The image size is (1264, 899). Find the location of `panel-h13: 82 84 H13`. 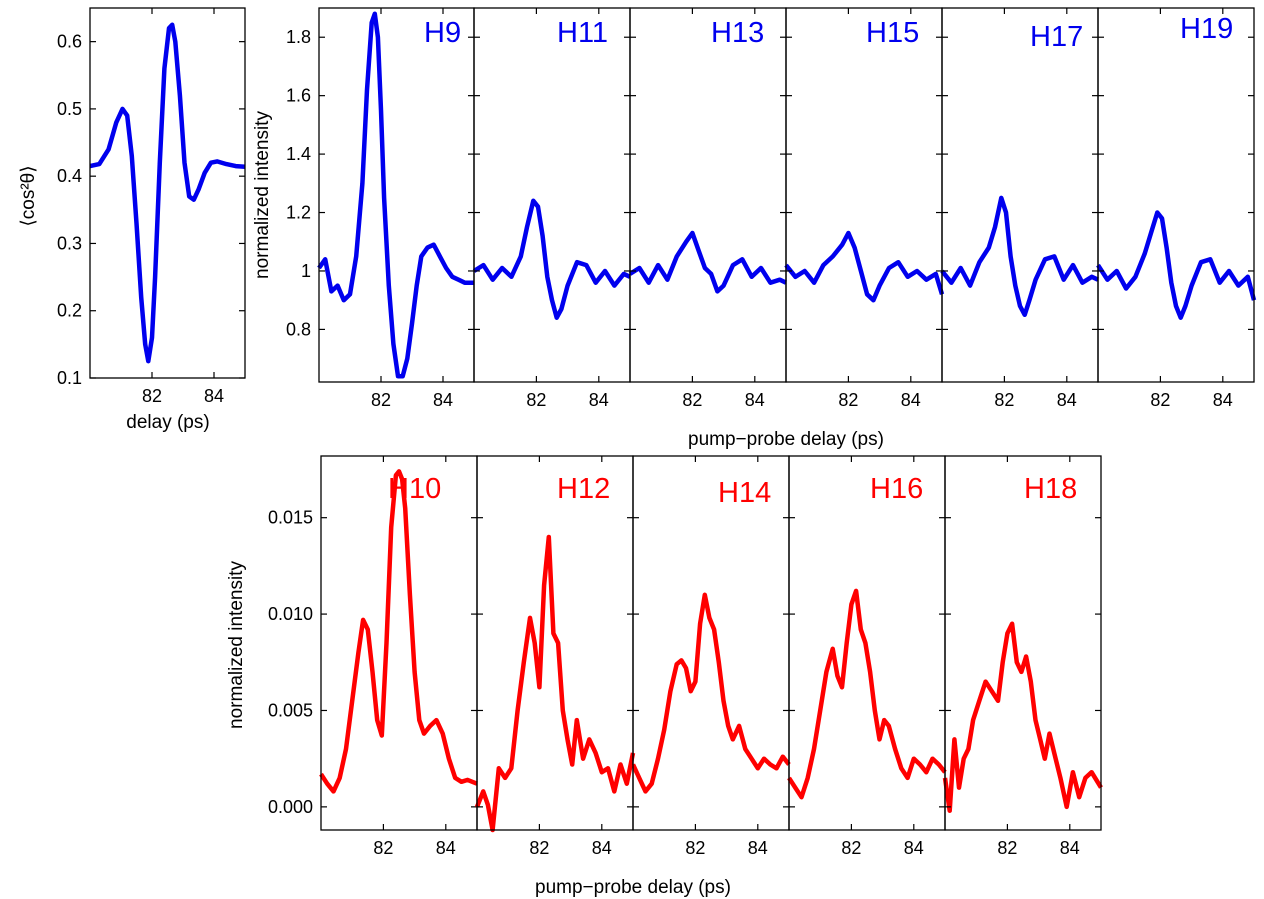

panel-h13: 82 84 H13 is located at coordinates (707, 208).